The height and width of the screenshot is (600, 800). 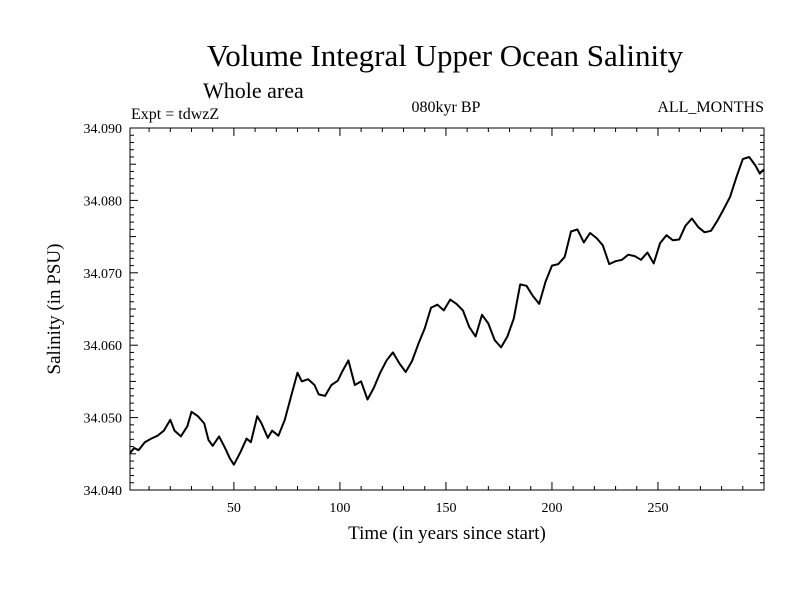 I want to click on period-label: 080kyr BP, so click(x=446, y=107).